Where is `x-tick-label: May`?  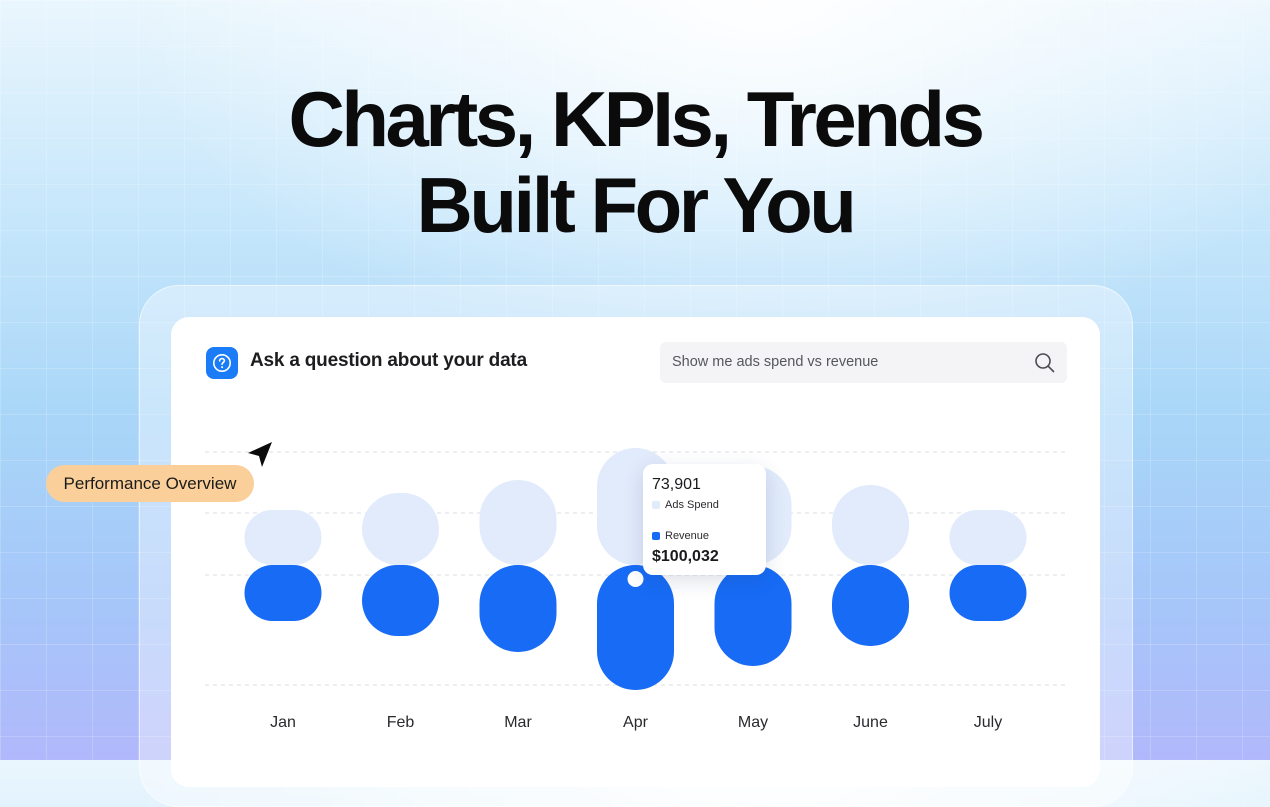
x-tick-label: May is located at coordinates (753, 722).